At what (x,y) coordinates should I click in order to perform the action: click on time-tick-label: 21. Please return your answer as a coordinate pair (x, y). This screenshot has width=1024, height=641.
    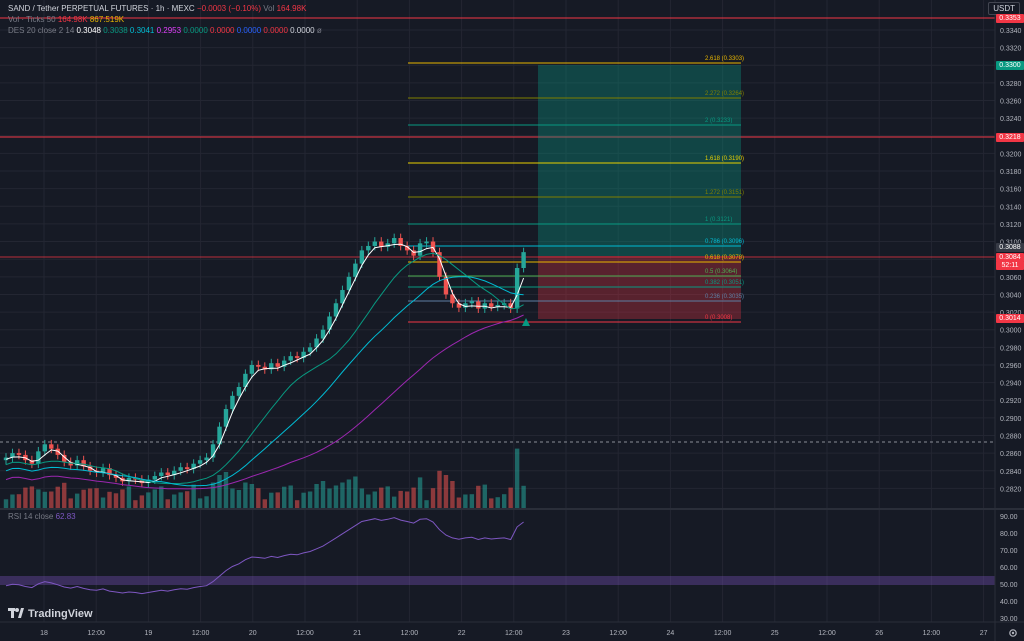
    Looking at the image, I should click on (357, 633).